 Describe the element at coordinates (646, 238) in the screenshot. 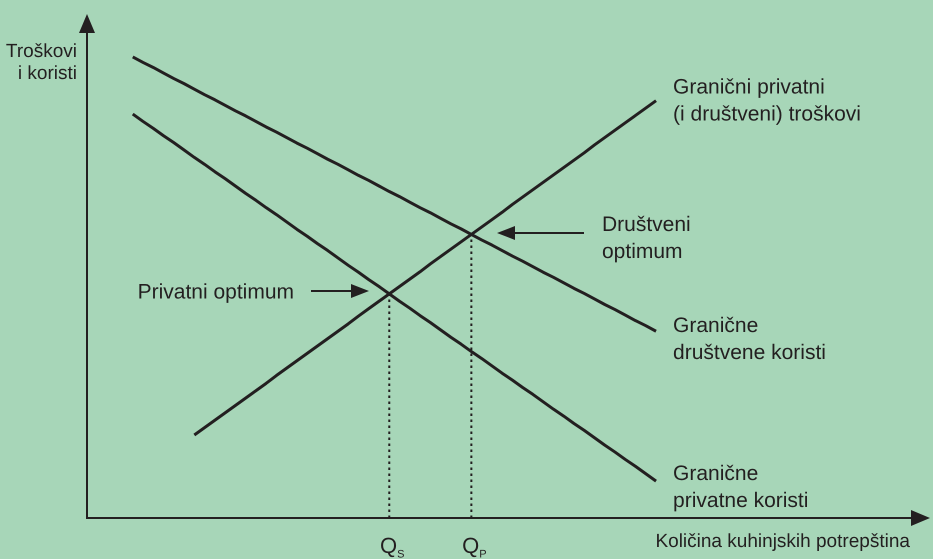

I see `annotation: Društveni optimum` at that location.